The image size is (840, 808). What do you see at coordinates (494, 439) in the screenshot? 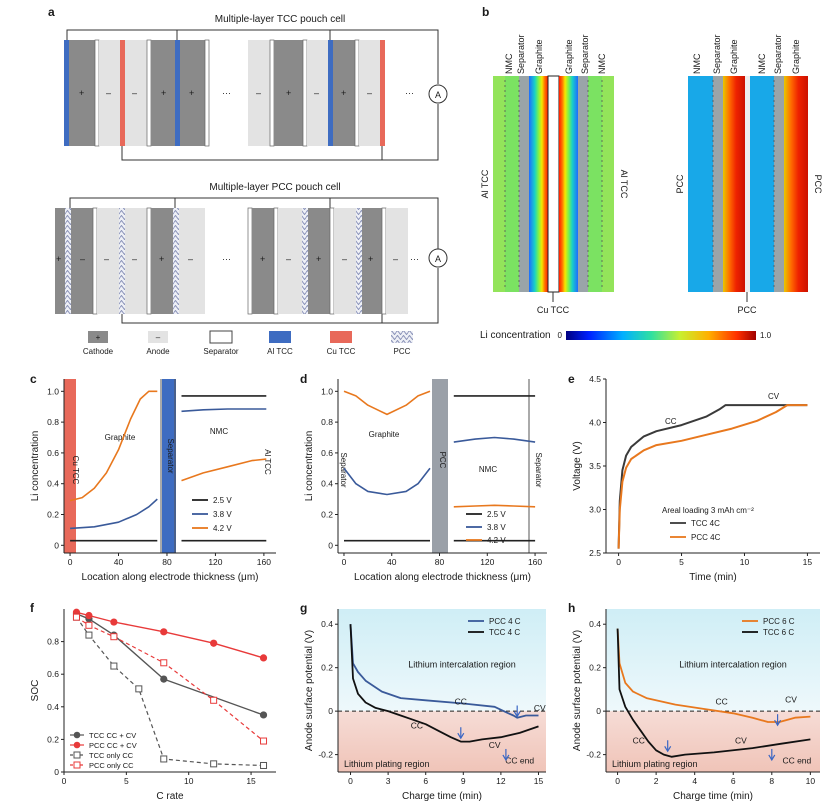
I see `series-3.8V-seg1` at bounding box center [494, 439].